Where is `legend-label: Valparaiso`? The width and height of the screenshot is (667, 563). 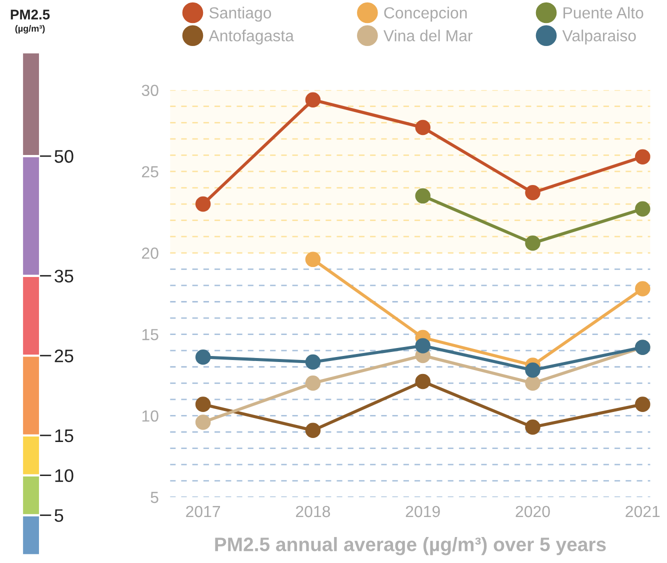 legend-label: Valparaiso is located at coordinates (599, 37).